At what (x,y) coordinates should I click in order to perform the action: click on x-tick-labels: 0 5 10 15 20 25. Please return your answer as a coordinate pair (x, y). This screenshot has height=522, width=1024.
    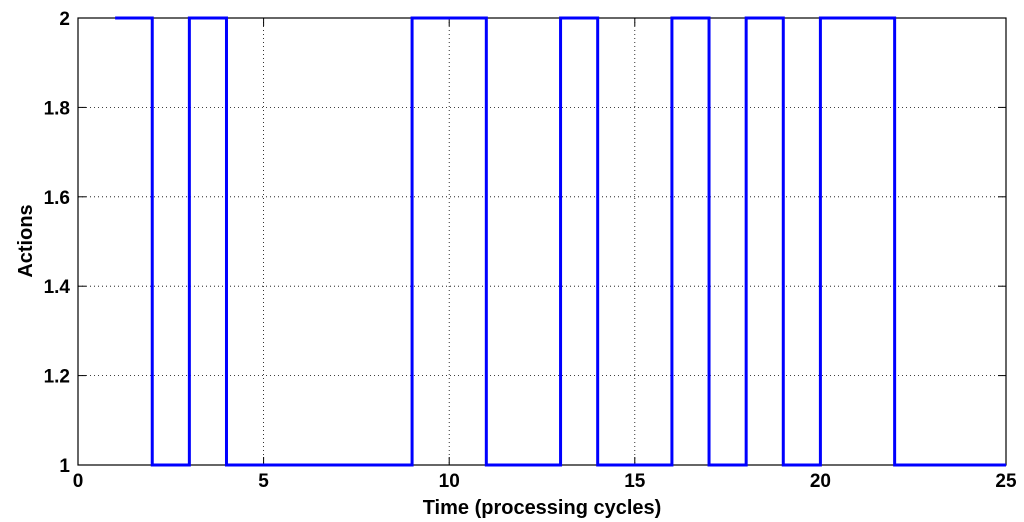
    Looking at the image, I should click on (545, 481).